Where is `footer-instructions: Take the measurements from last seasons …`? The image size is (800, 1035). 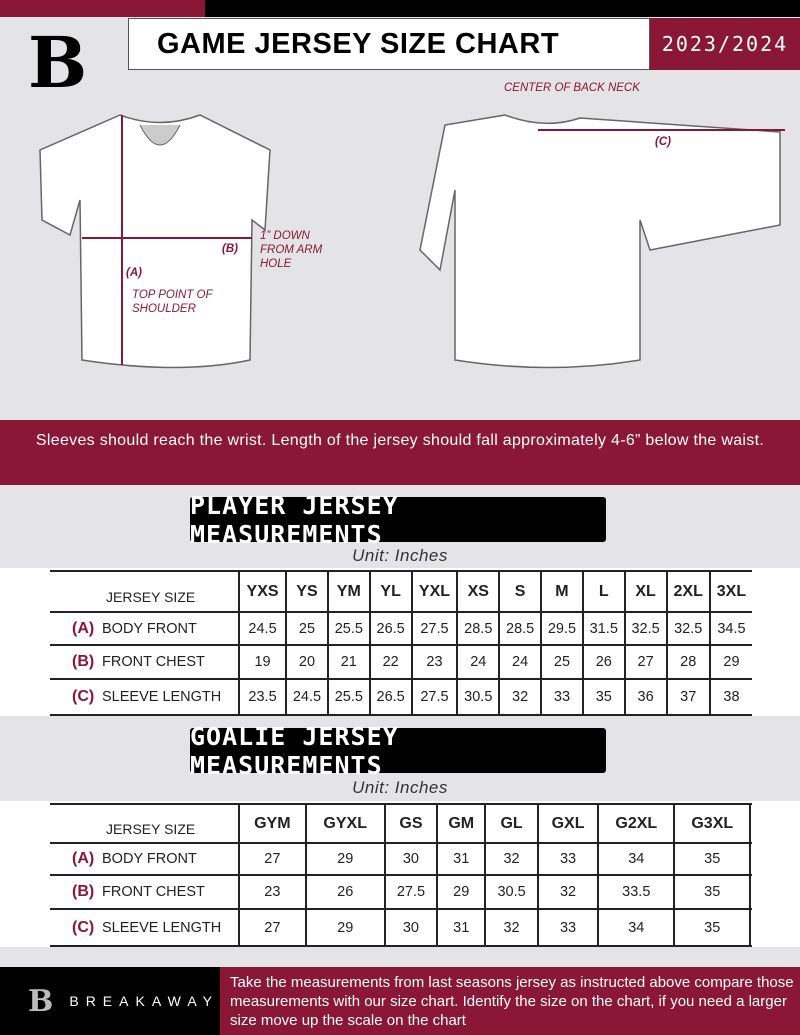 footer-instructions: Take the measurements from last seasons … is located at coordinates (510, 1001).